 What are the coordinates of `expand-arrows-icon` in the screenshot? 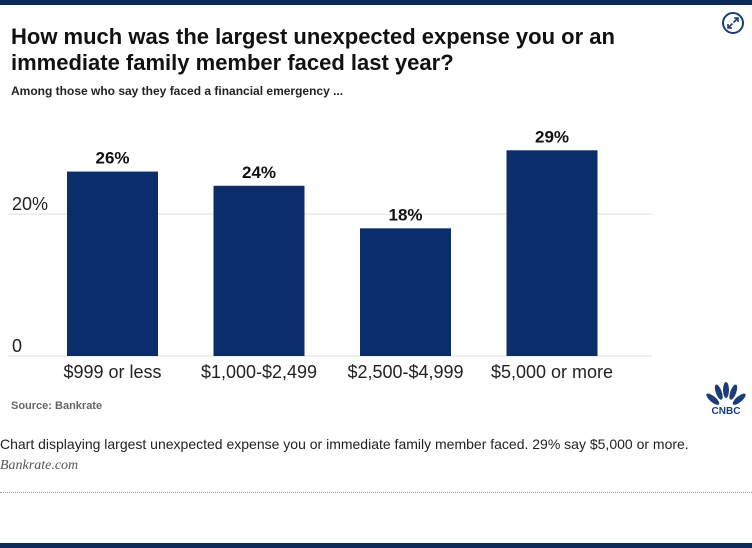 It's located at (733, 23).